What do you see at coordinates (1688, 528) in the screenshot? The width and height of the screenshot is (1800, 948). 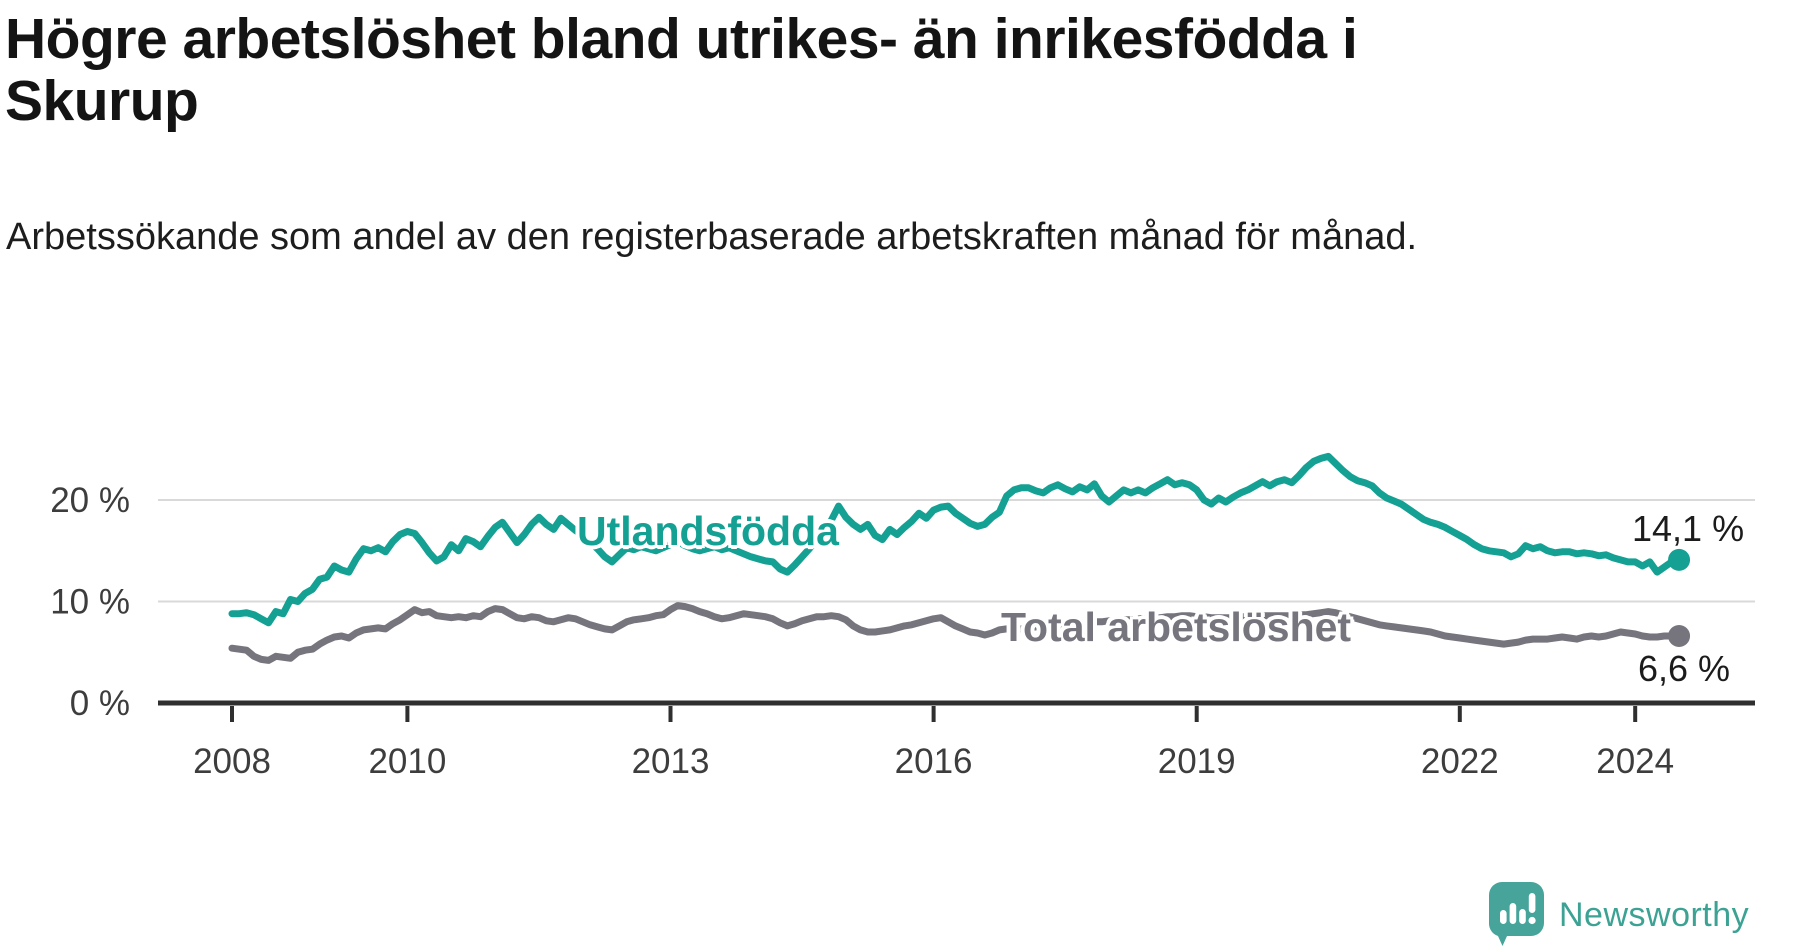 I see `end-value-label-utlandsfodda: 14,1 %` at bounding box center [1688, 528].